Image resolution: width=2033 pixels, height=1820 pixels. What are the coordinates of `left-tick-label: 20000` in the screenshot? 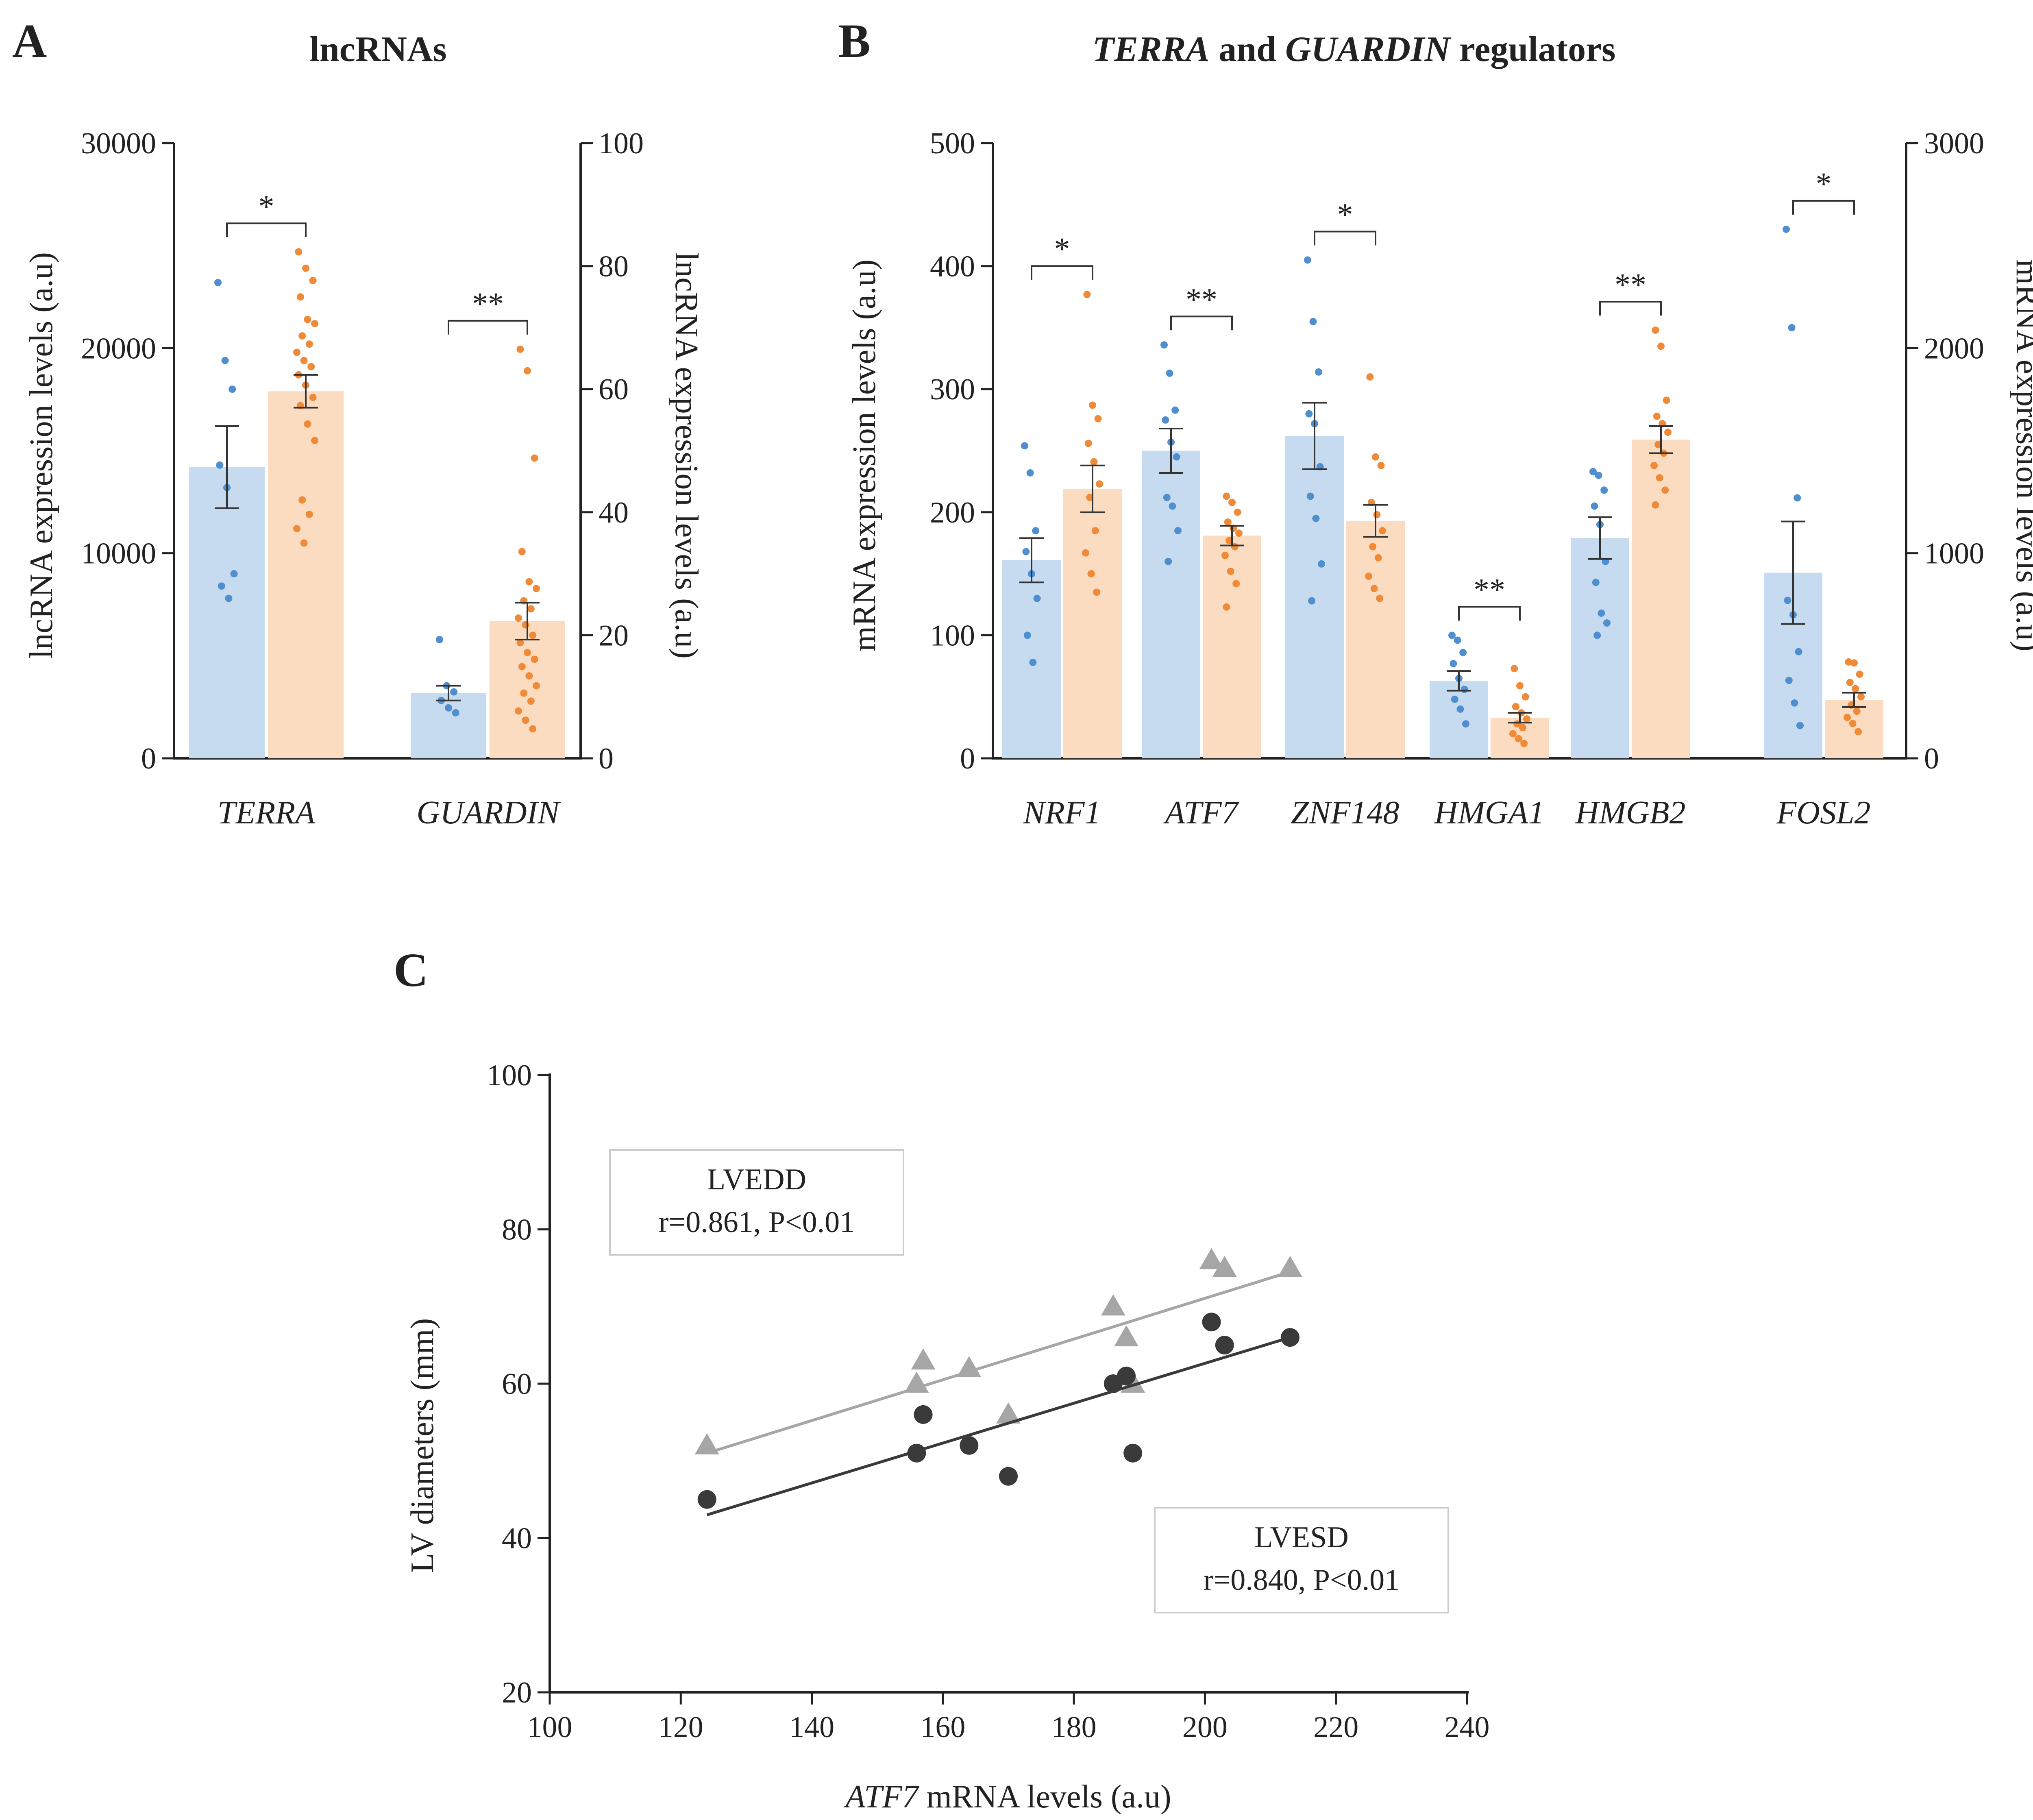 It's located at (119, 349).